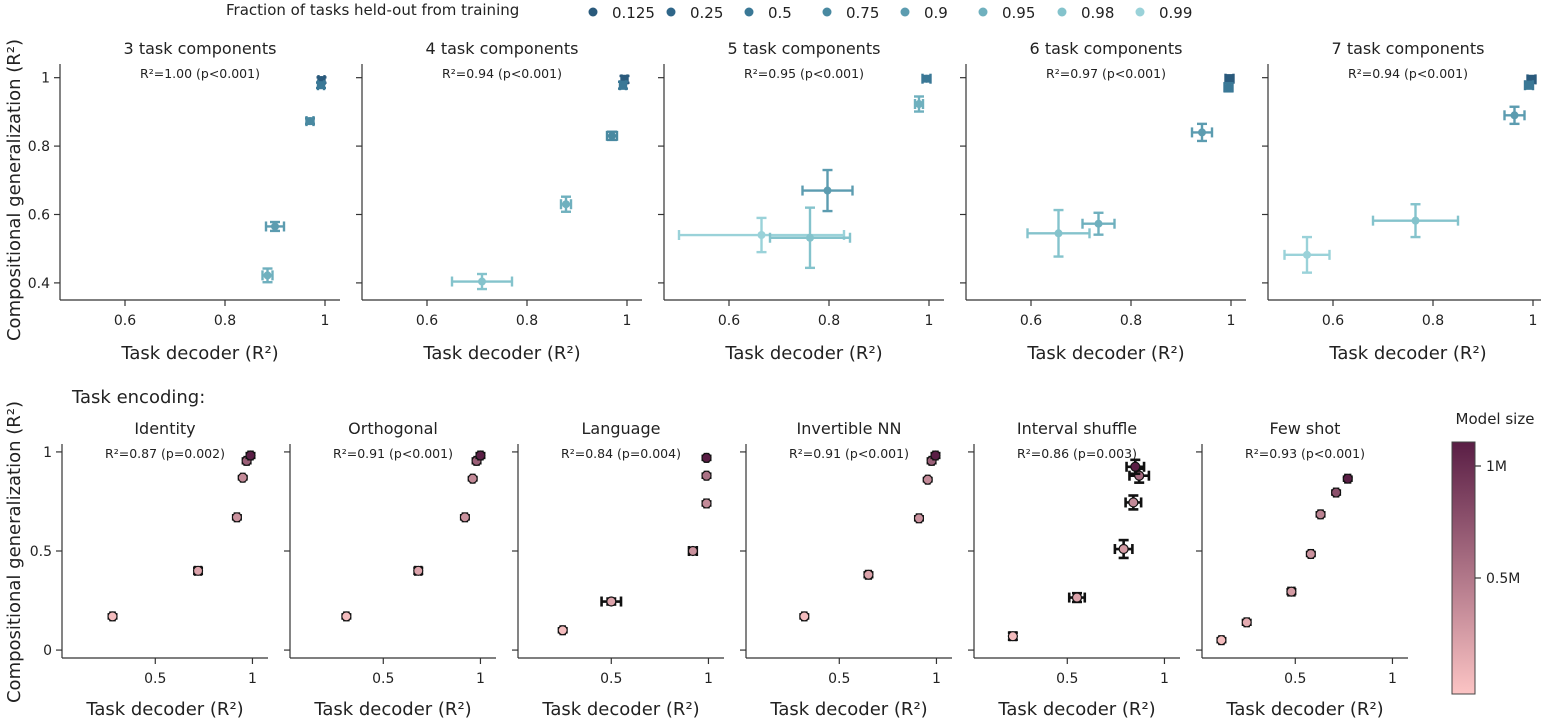 The image size is (1541, 720). I want to click on panel-title: Few shot, so click(1305, 428).